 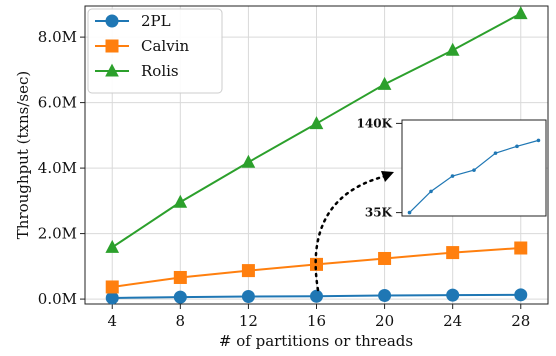 I want to click on inset-plot: 140K 35K, so click(x=452, y=168).